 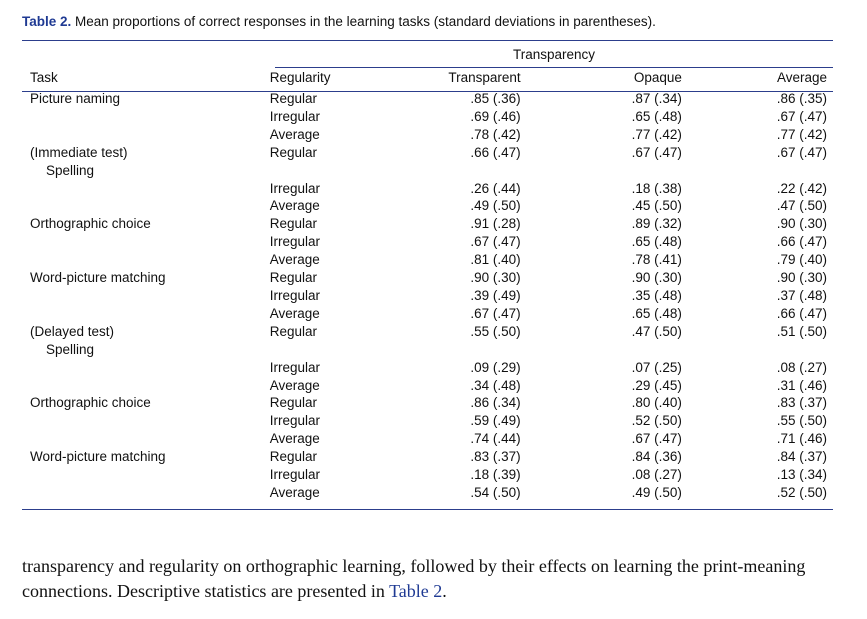 I want to click on transparent-cell: .18 (.39), so click(x=495, y=475).